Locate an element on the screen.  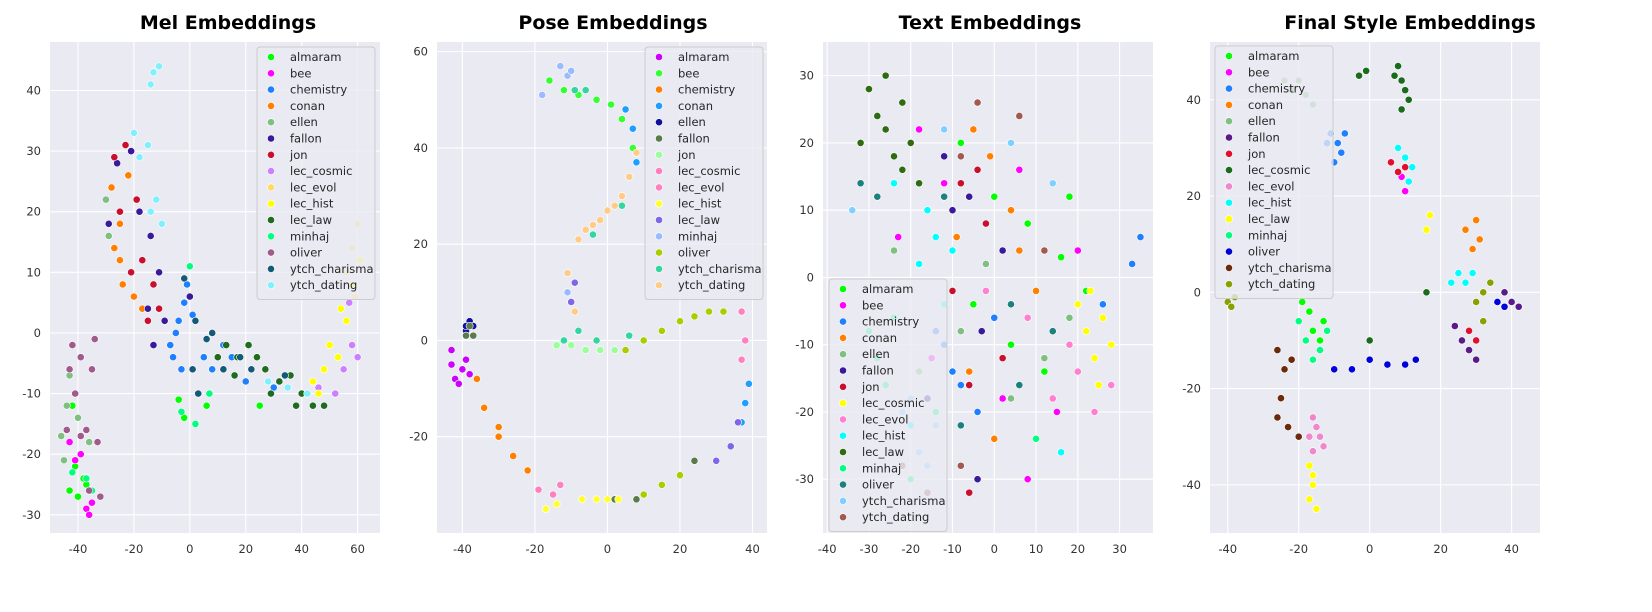
pose-embeddings-y-tick-label: 40 is located at coordinates (420, 148).